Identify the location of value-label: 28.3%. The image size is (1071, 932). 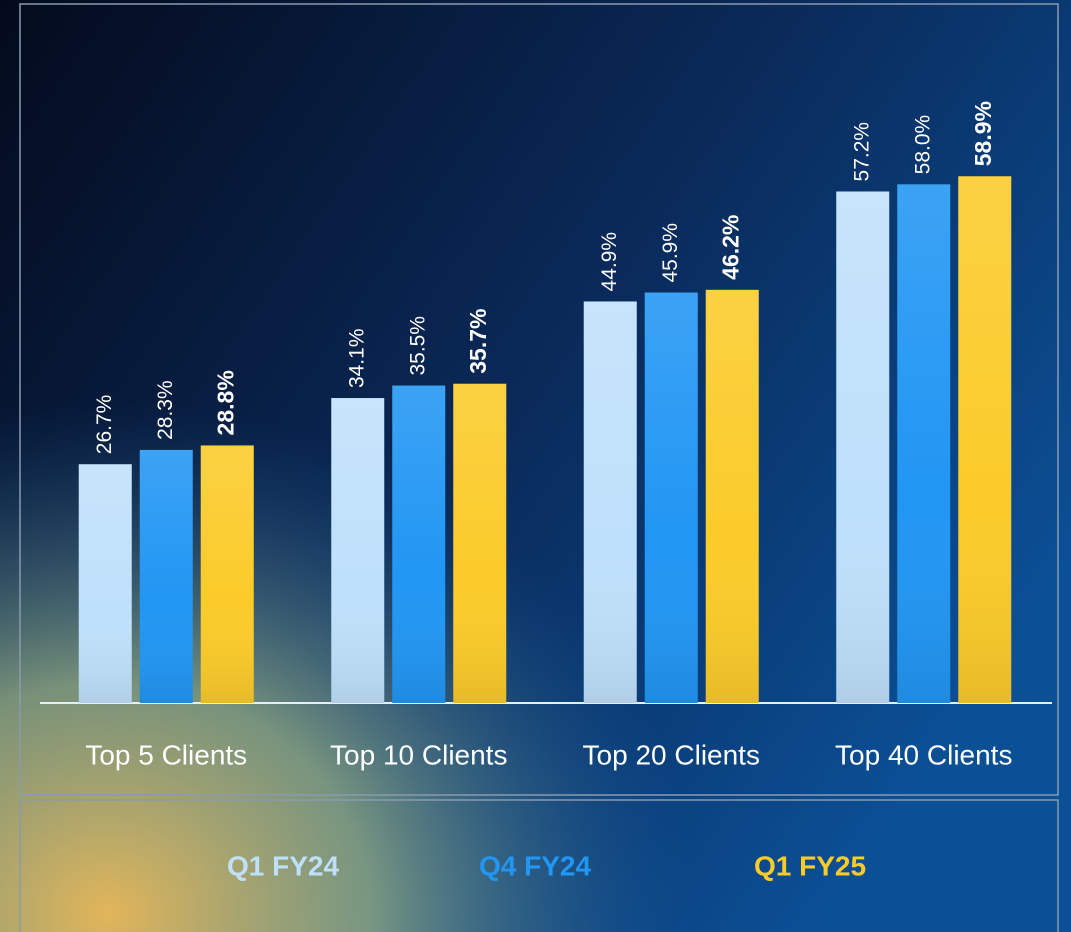
(165, 410).